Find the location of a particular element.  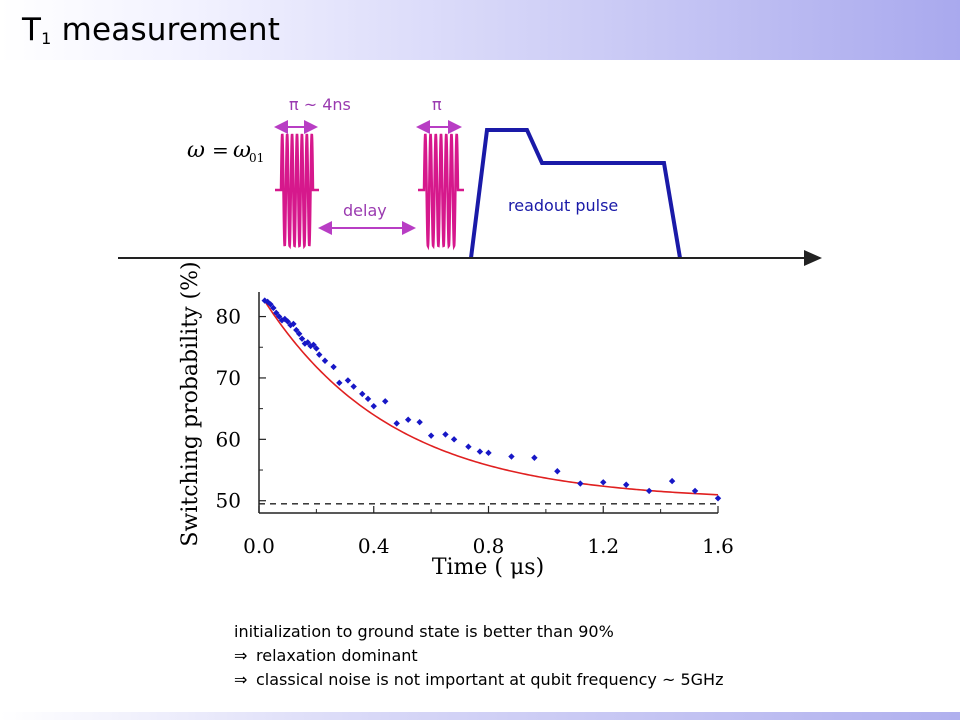

delay-label: delay is located at coordinates (365, 210).